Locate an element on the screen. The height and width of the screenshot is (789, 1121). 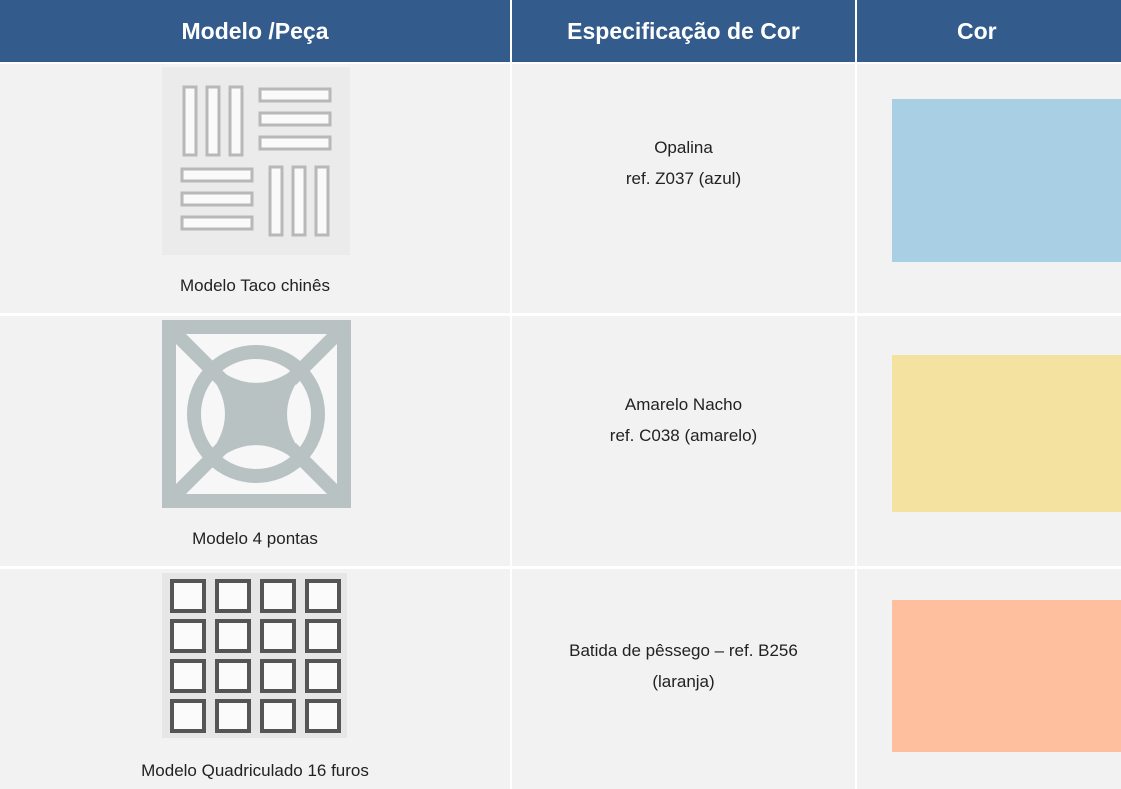
model-caption: Modelo Quadriculado 16 furos is located at coordinates (255, 770).